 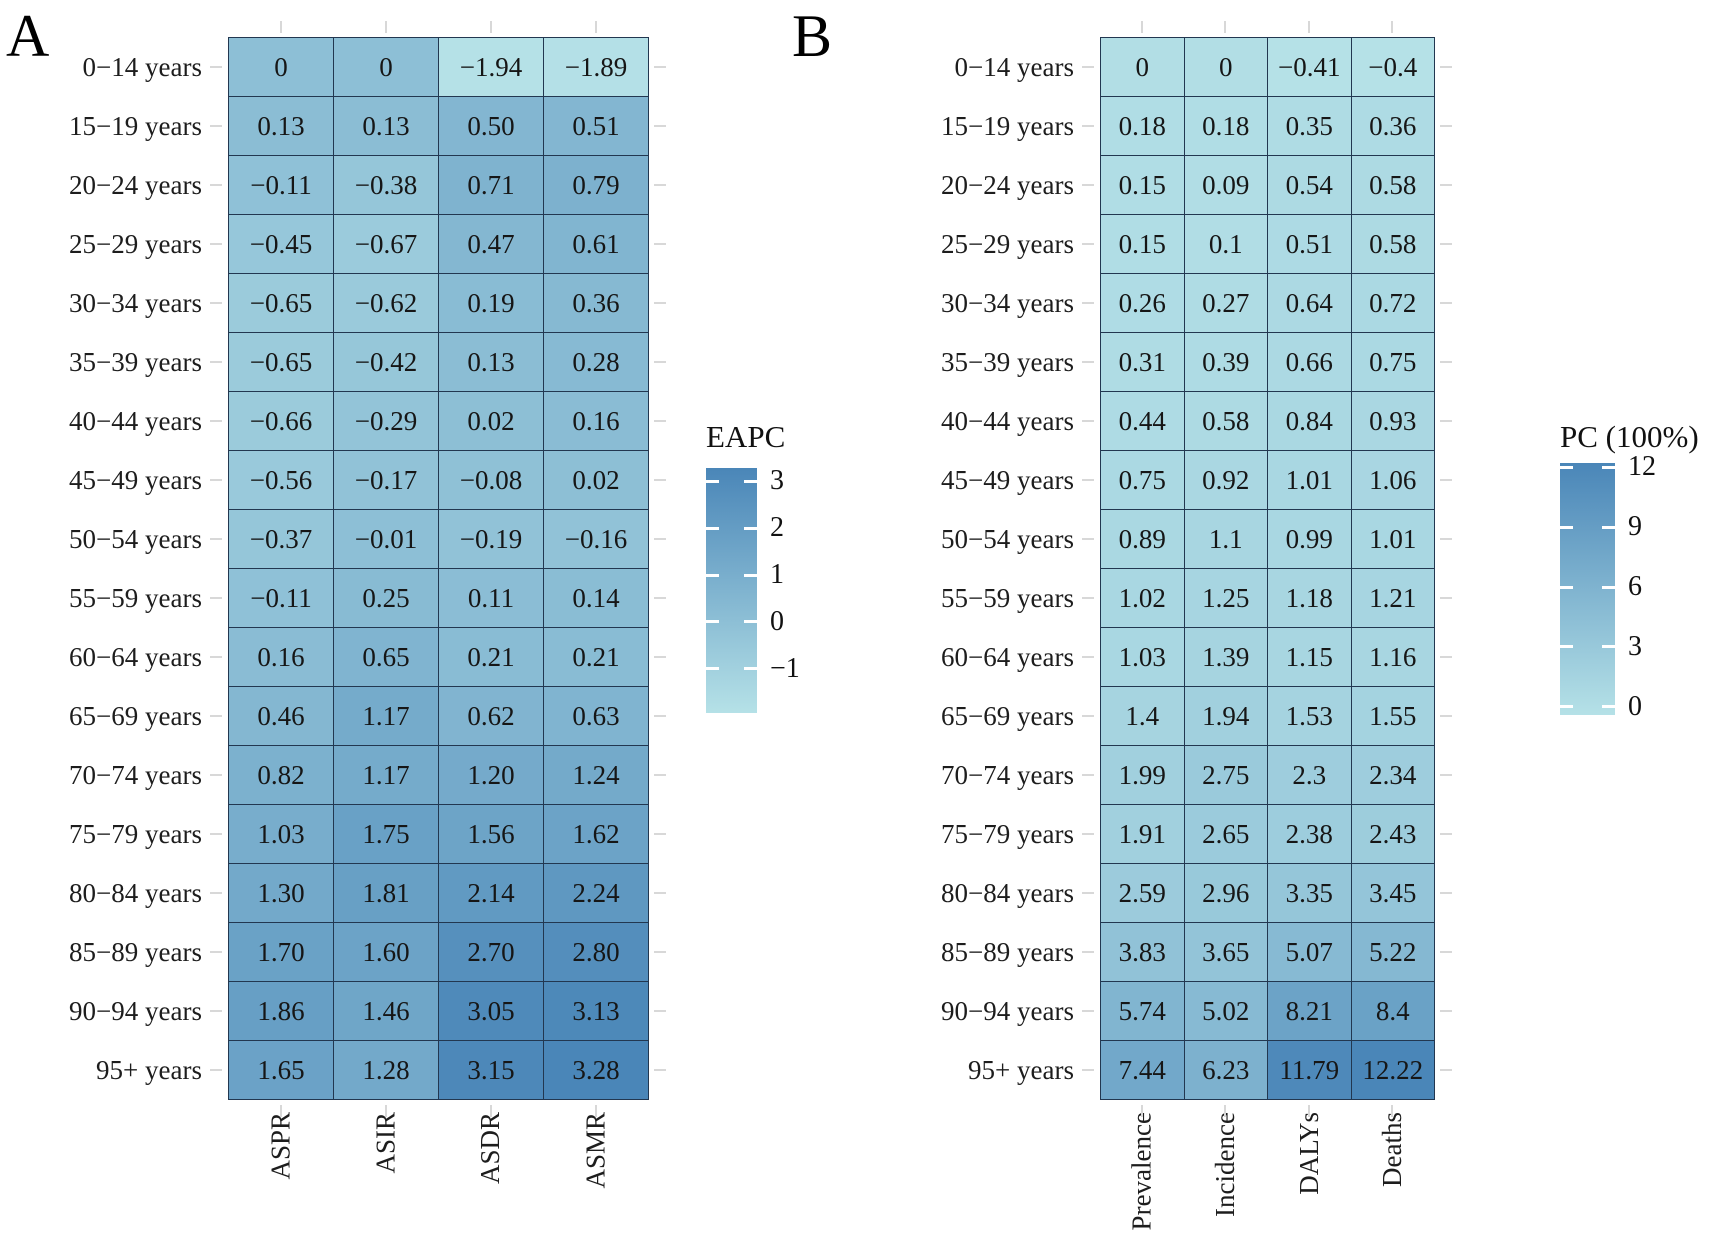 I want to click on column-label: ASPR, so click(x=280, y=1146).